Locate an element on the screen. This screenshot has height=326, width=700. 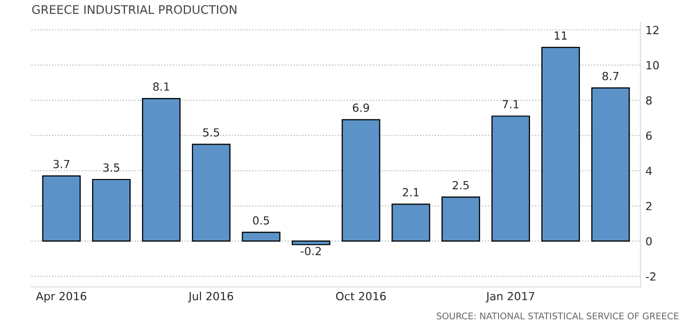
source-note: SOURCE: NATIONAL STATISTICAL SERVICE OF GREECE is located at coordinates (557, 316).